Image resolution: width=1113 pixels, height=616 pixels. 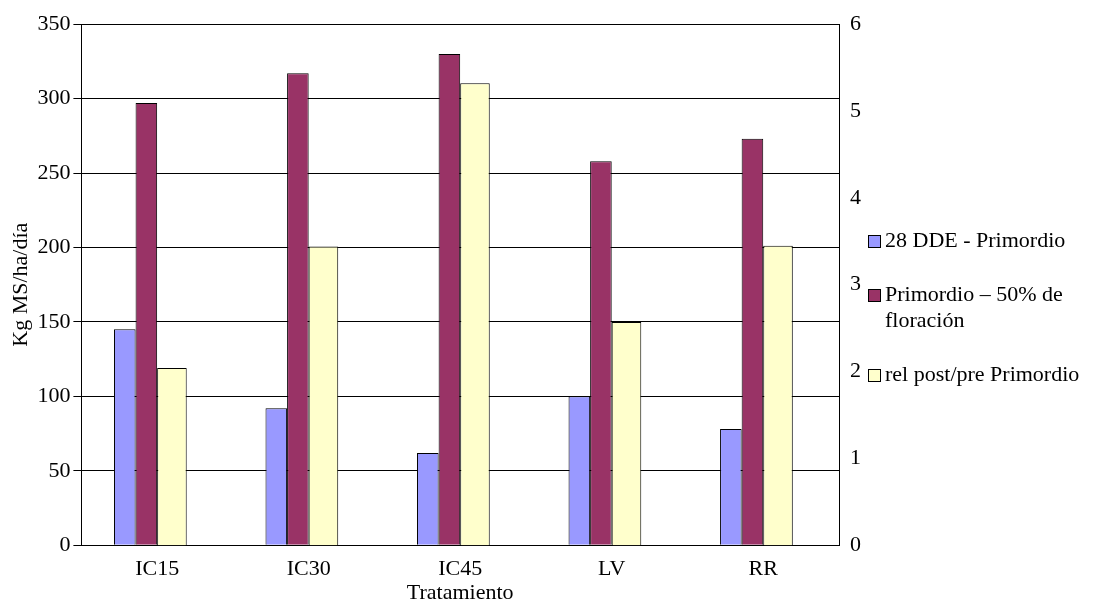 What do you see at coordinates (157, 568) in the screenshot?
I see `x-tick-label: IC15` at bounding box center [157, 568].